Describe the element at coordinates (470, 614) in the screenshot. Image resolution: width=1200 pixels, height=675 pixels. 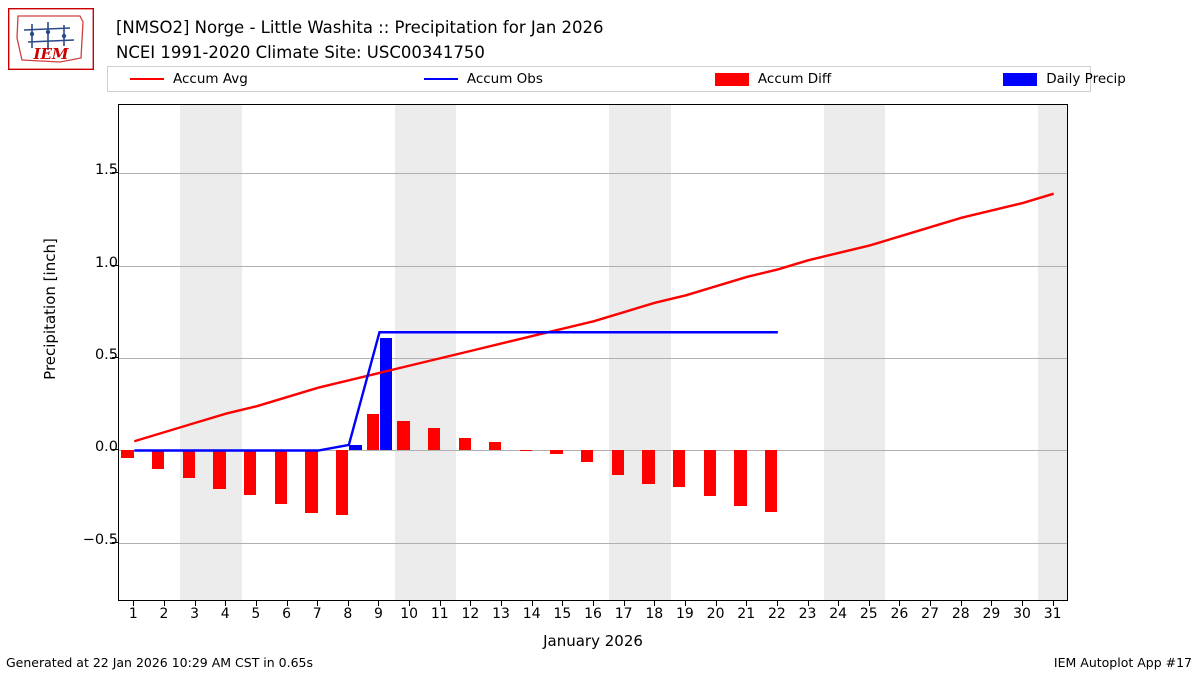
I see `x-tick-label: 12` at that location.